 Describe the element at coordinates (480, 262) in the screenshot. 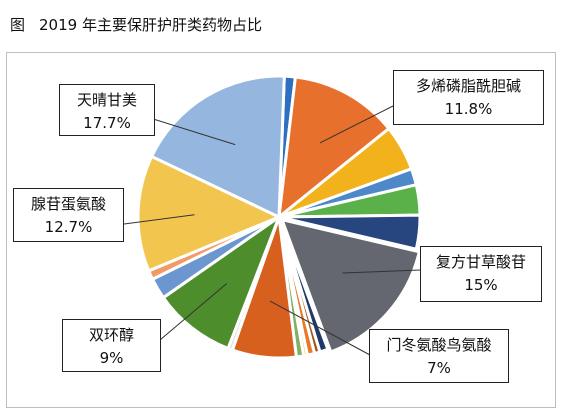

I see `label-name: 复方甘草酸苷` at that location.